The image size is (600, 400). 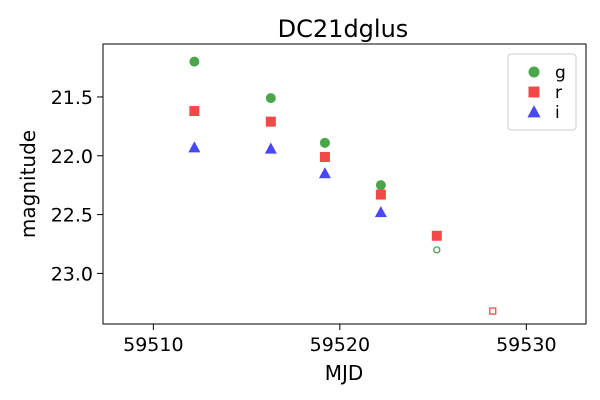 I want to click on y-tick-label: 21.5, so click(x=72, y=98).